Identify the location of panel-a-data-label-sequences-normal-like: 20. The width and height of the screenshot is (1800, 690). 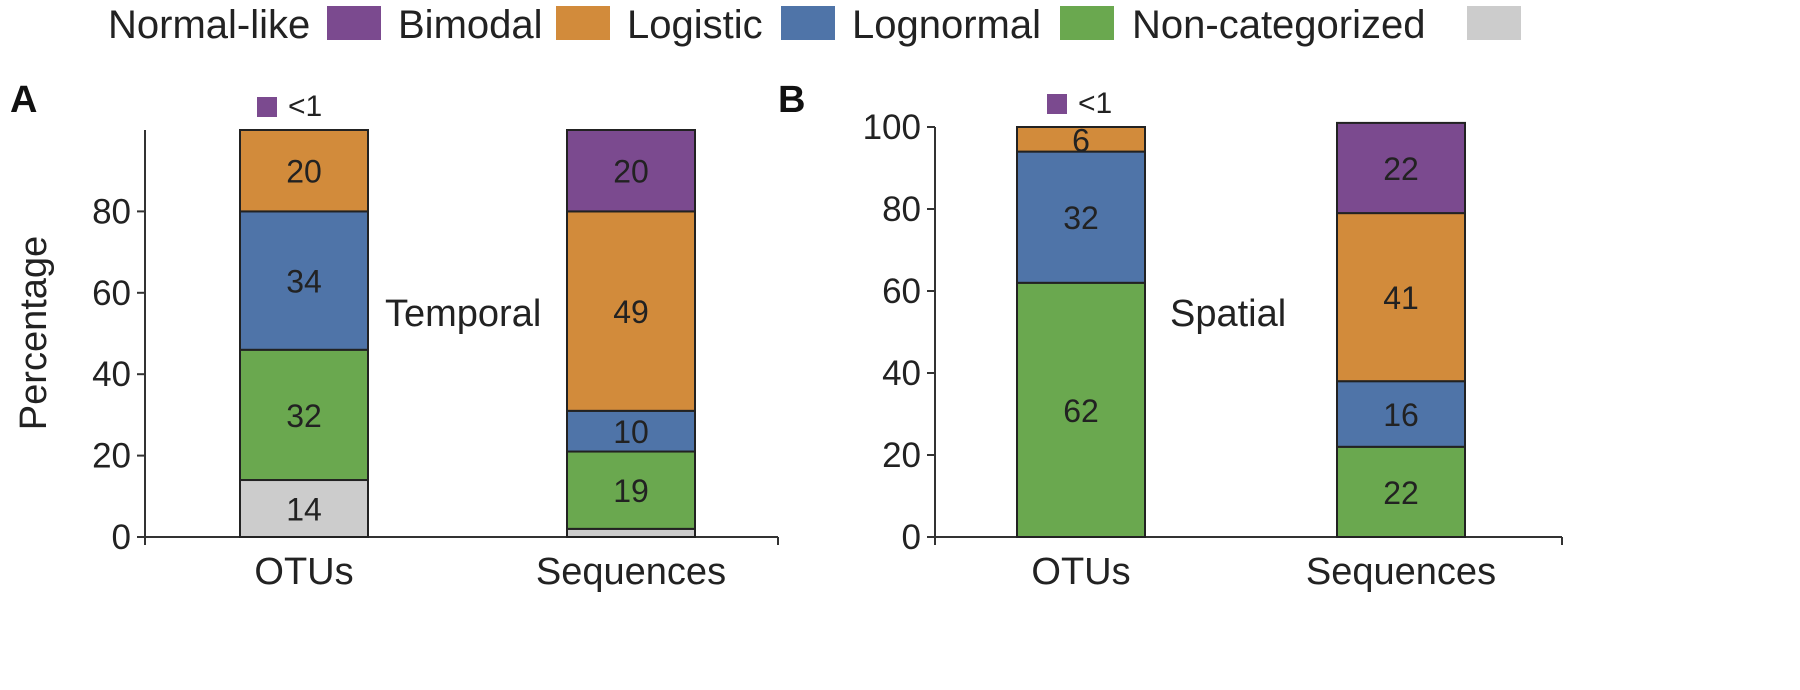
(631, 172).